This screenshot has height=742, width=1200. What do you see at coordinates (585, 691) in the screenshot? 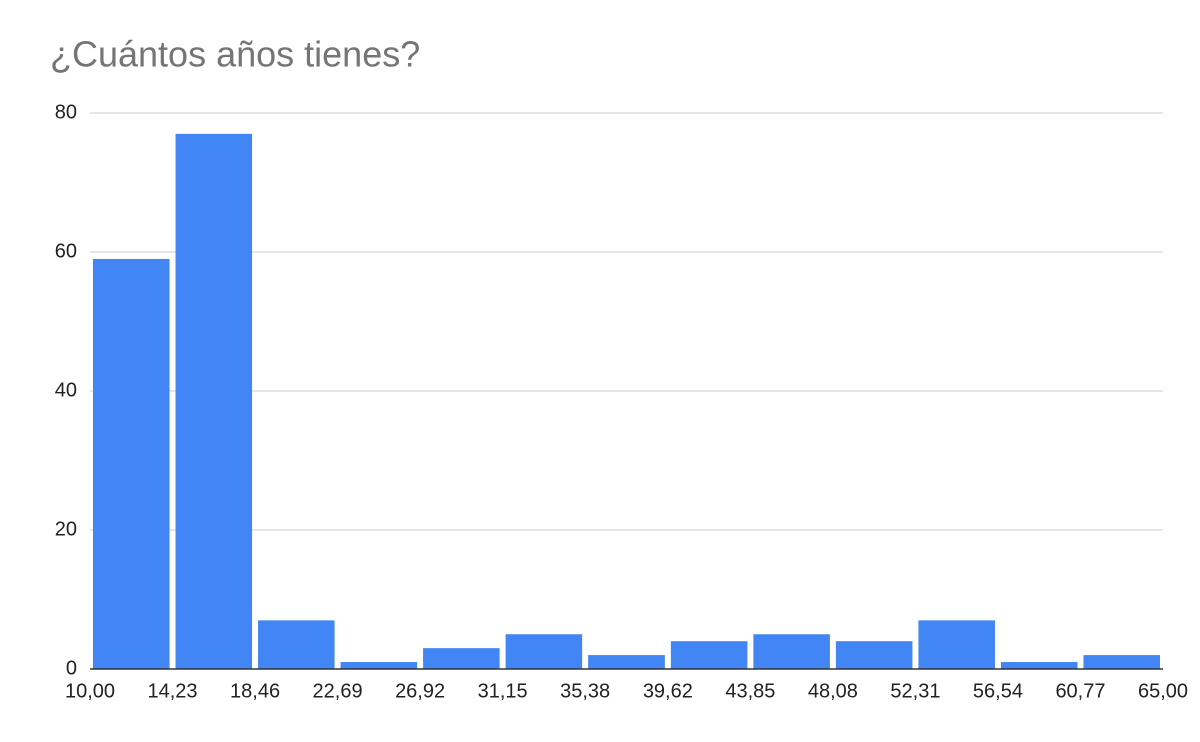
I see `x-tick-label: 35,38` at bounding box center [585, 691].